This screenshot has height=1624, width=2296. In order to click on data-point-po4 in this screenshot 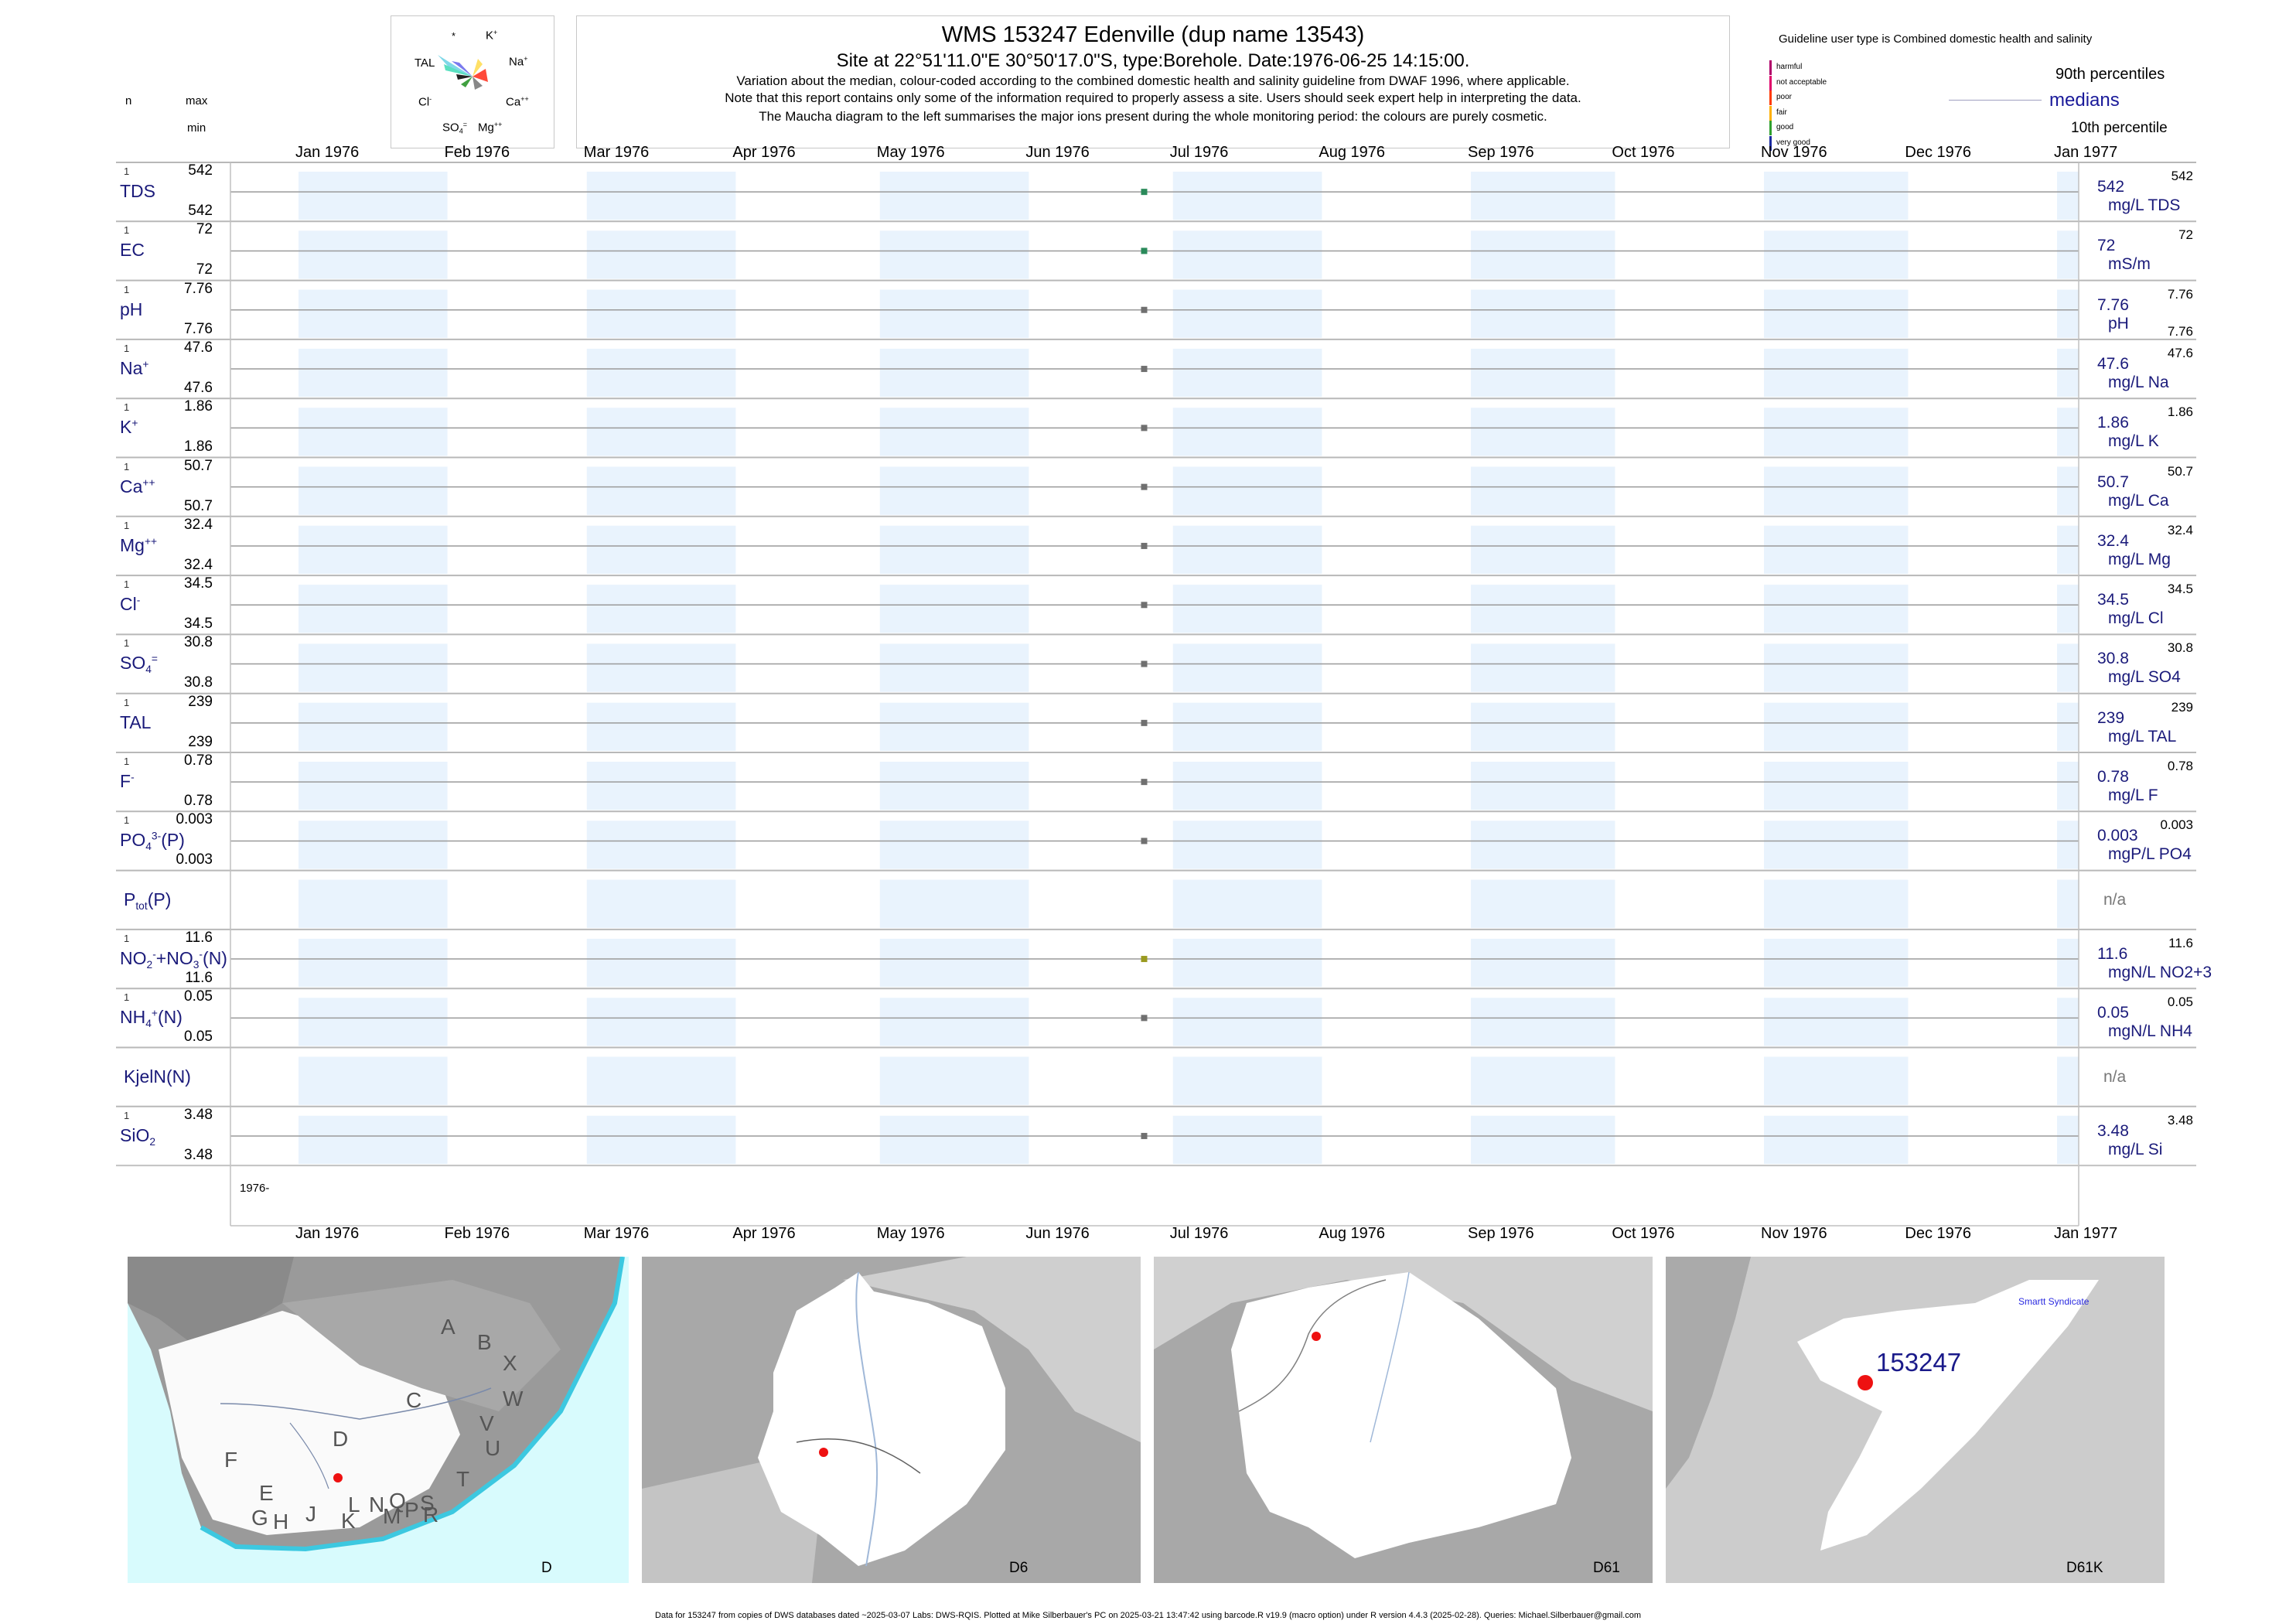, I will do `click(1144, 841)`.